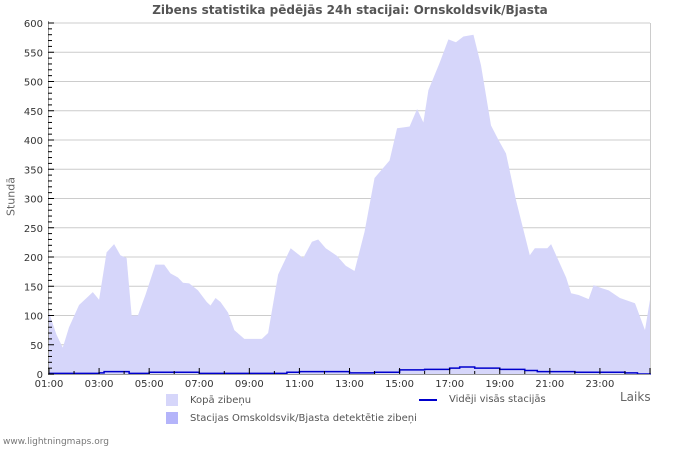 The height and width of the screenshot is (450, 700). Describe the element at coordinates (249, 384) in the screenshot. I see `svg-text: 09:00` at that location.